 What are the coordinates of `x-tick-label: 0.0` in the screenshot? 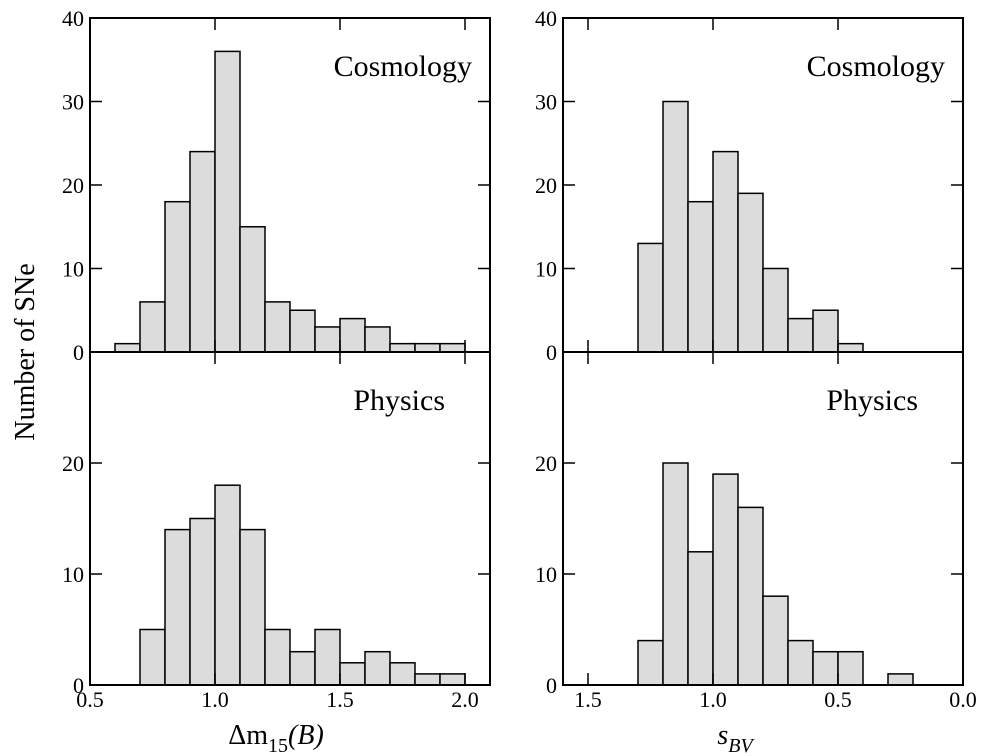 It's located at (963, 699).